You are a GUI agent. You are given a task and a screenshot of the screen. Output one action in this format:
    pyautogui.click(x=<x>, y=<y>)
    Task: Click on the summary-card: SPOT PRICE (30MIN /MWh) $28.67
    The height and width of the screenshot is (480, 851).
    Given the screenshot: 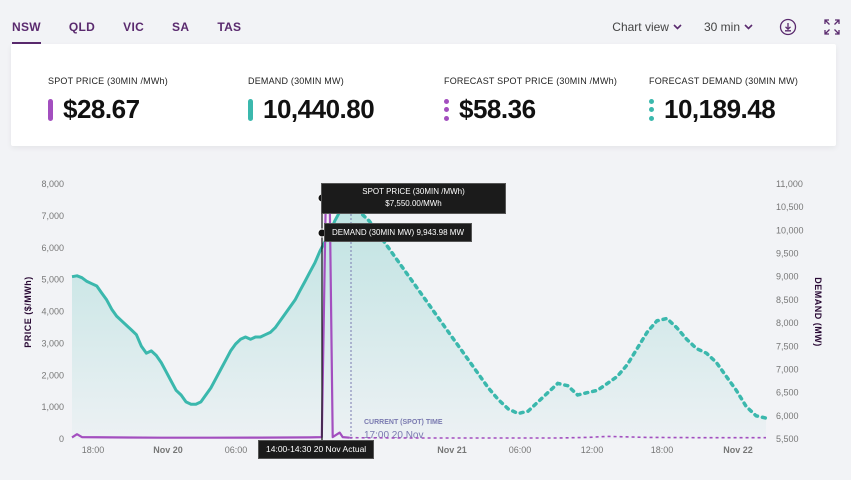 What is the action you would take?
    pyautogui.click(x=108, y=100)
    